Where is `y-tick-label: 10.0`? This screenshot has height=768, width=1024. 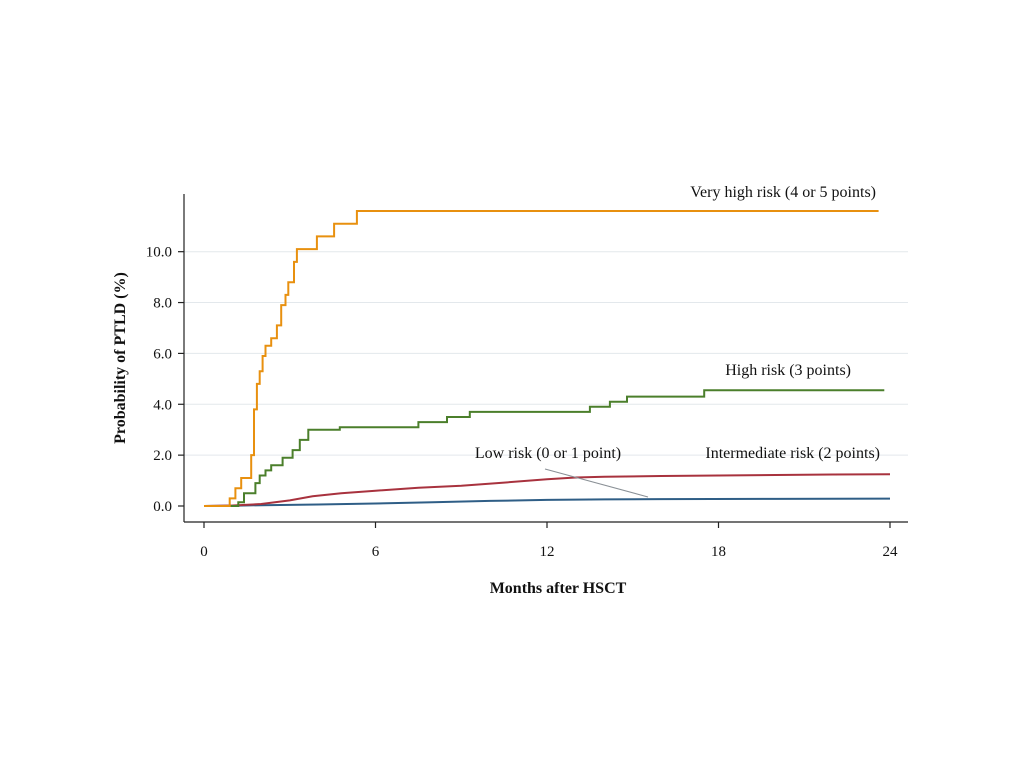 y-tick-label: 10.0 is located at coordinates (159, 253).